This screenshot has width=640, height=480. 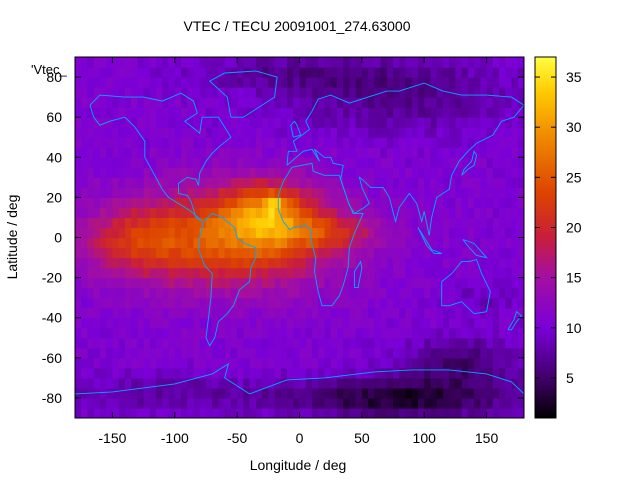 I want to click on x-tick-label: 100, so click(x=425, y=438).